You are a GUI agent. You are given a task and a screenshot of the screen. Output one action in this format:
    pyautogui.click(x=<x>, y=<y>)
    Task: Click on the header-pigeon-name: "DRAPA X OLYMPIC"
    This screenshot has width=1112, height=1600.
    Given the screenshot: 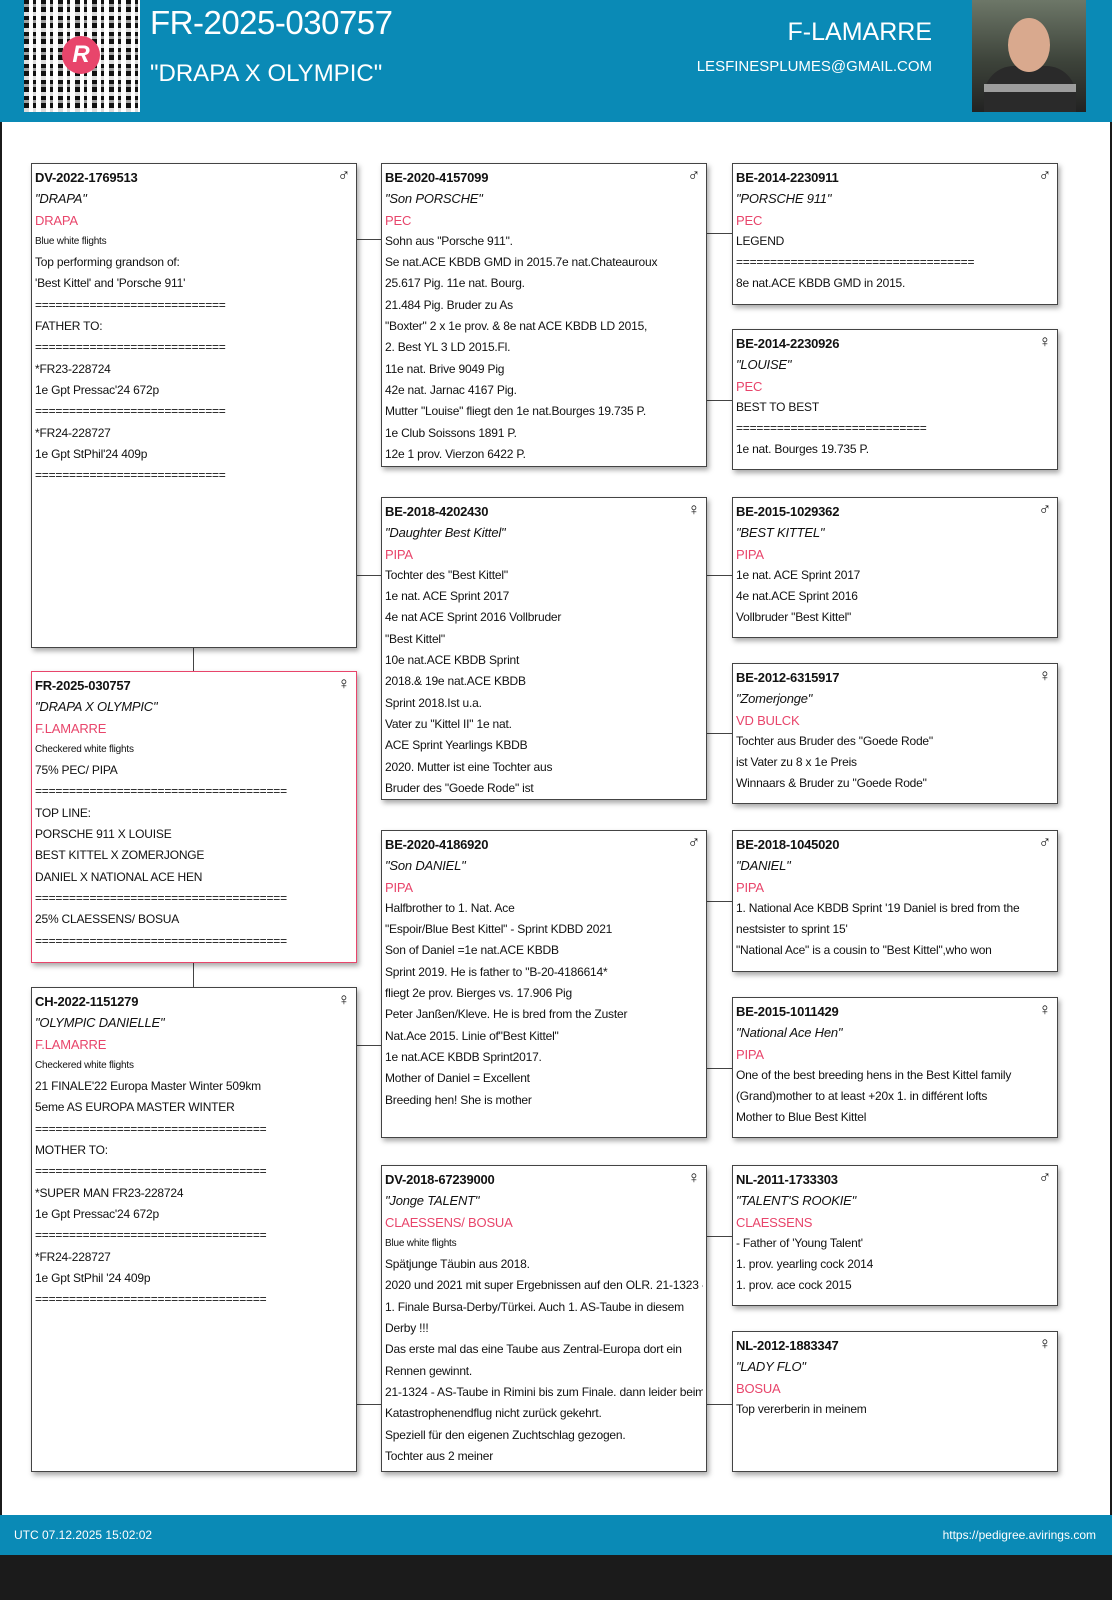 What is the action you would take?
    pyautogui.click(x=266, y=73)
    